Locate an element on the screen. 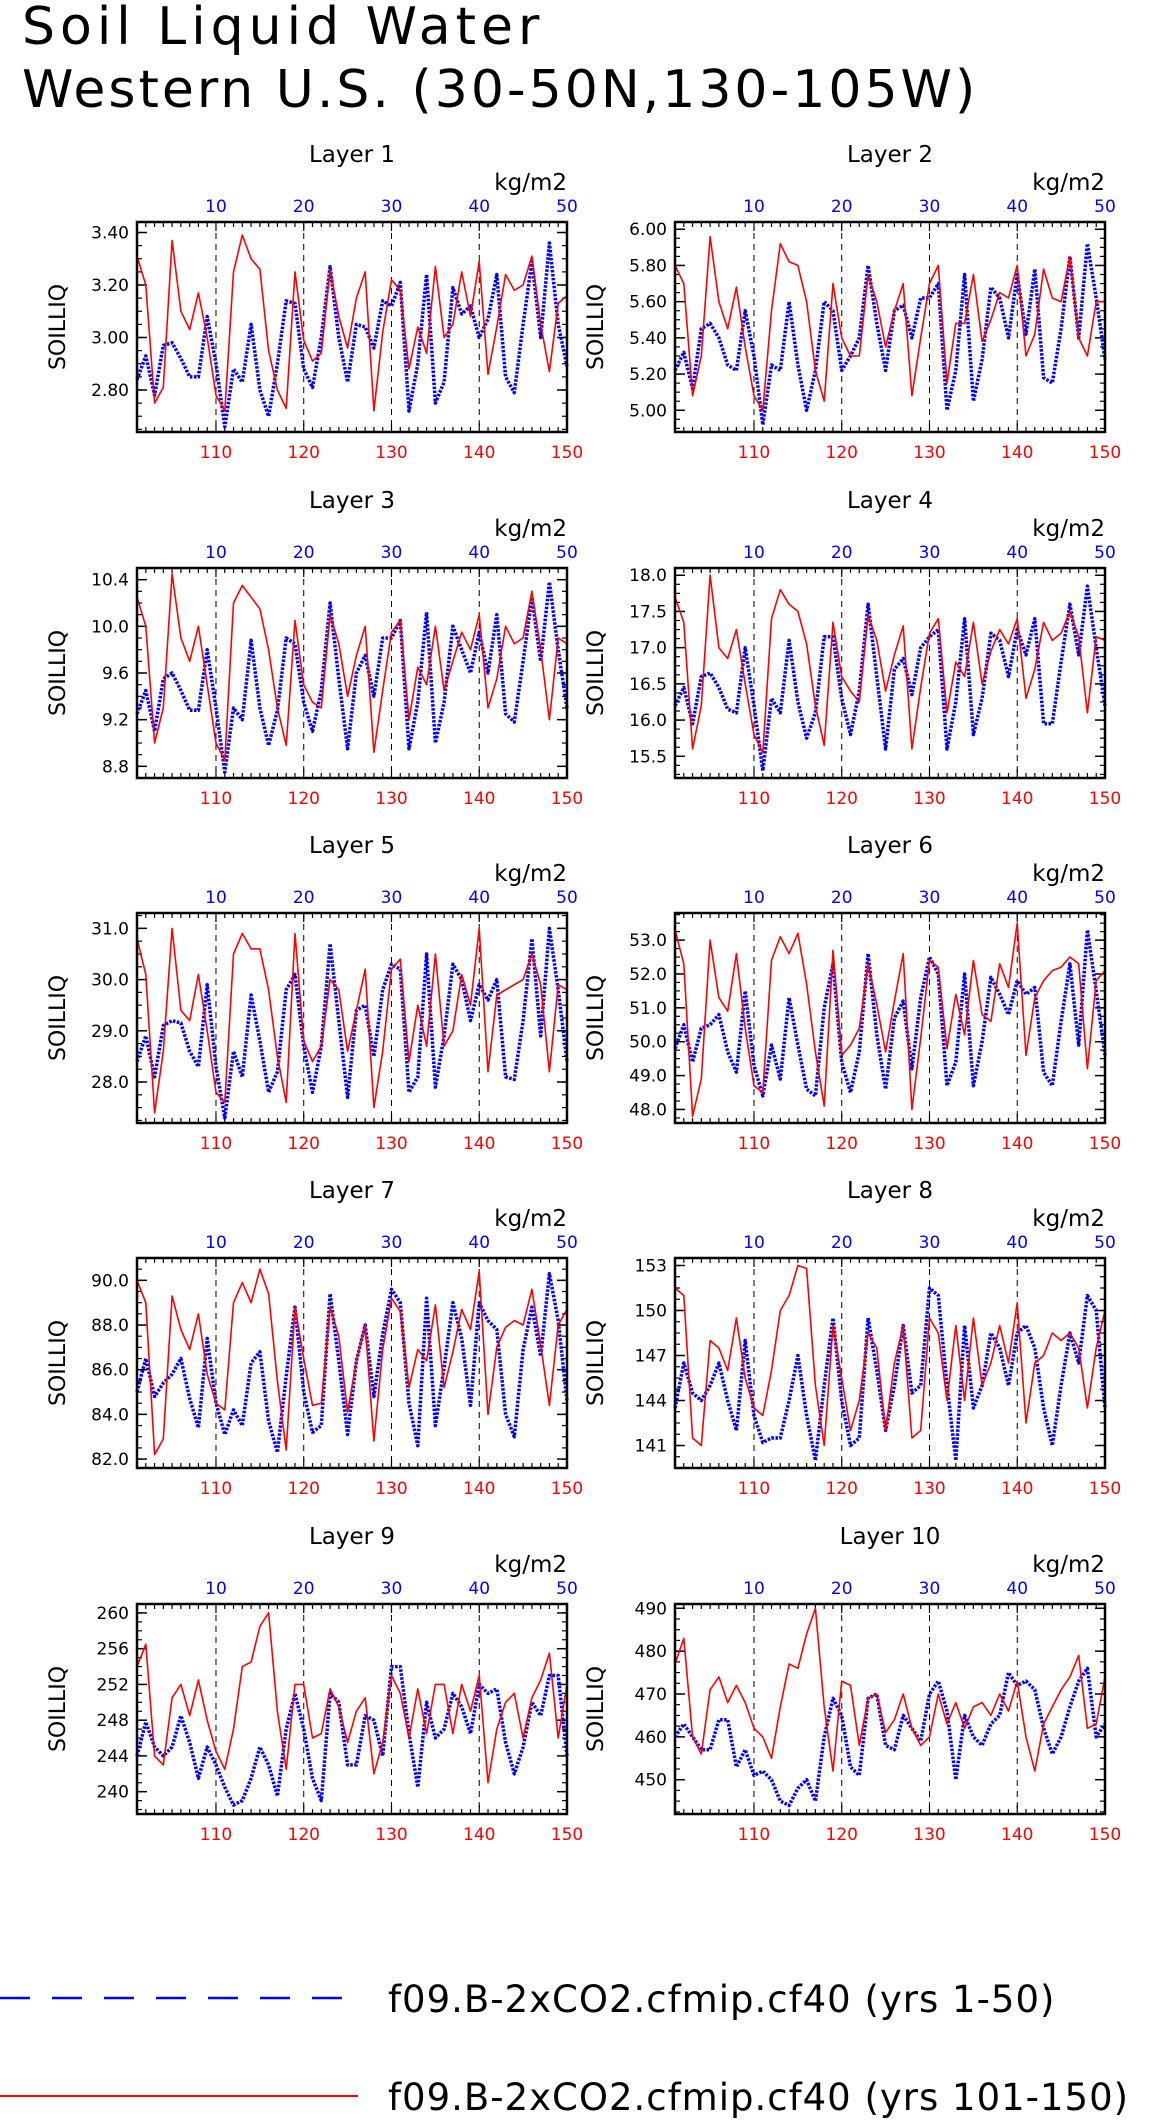 This screenshot has height=2120, width=1154. y-tick-label: 10.0 is located at coordinates (110, 627).